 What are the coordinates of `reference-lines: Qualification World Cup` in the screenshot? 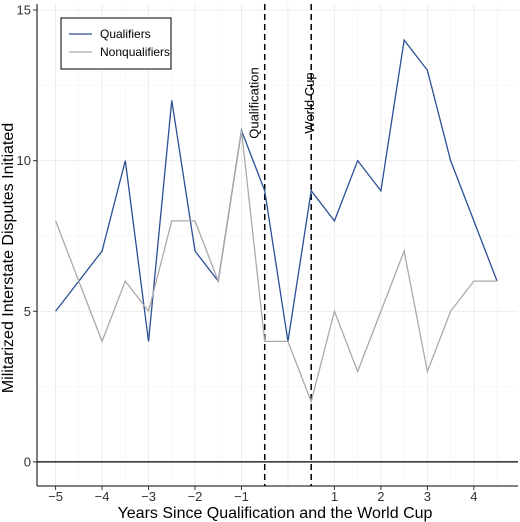 It's located at (282, 245).